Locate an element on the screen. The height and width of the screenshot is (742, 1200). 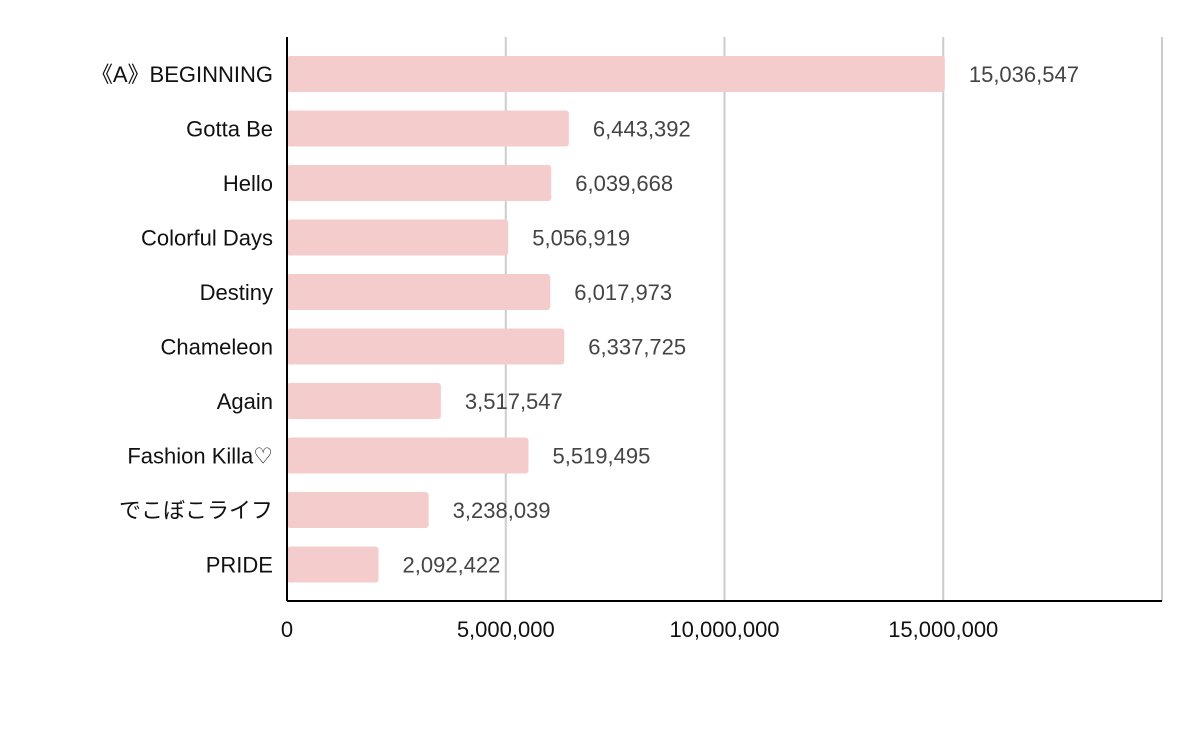
x-tick-label: 10,000,000 is located at coordinates (724, 629).